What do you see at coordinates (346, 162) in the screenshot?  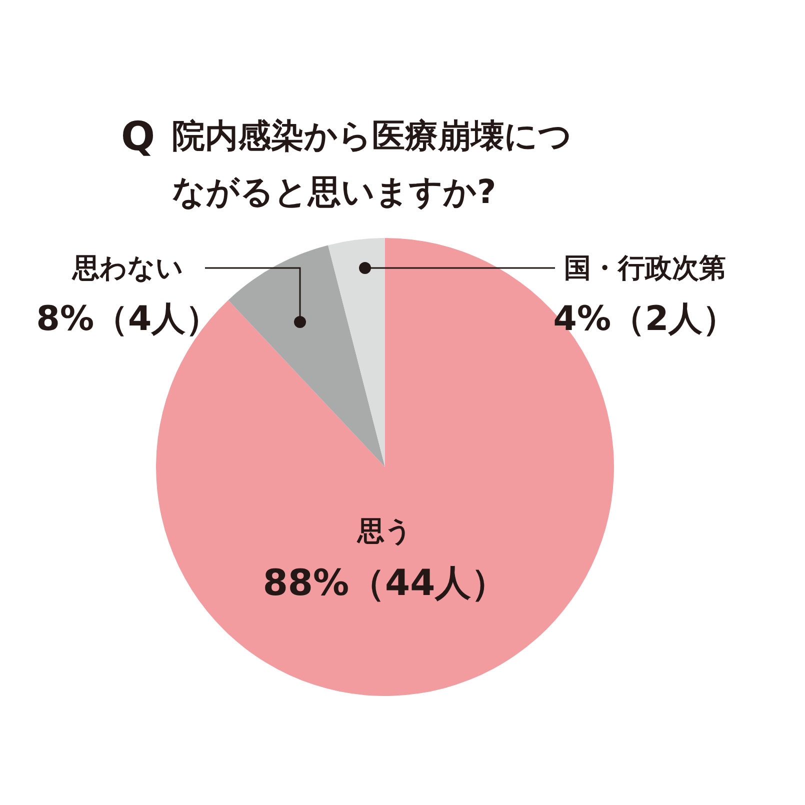 I see `title: Q 院内感染から医療崩壊につながると思いますか?` at bounding box center [346, 162].